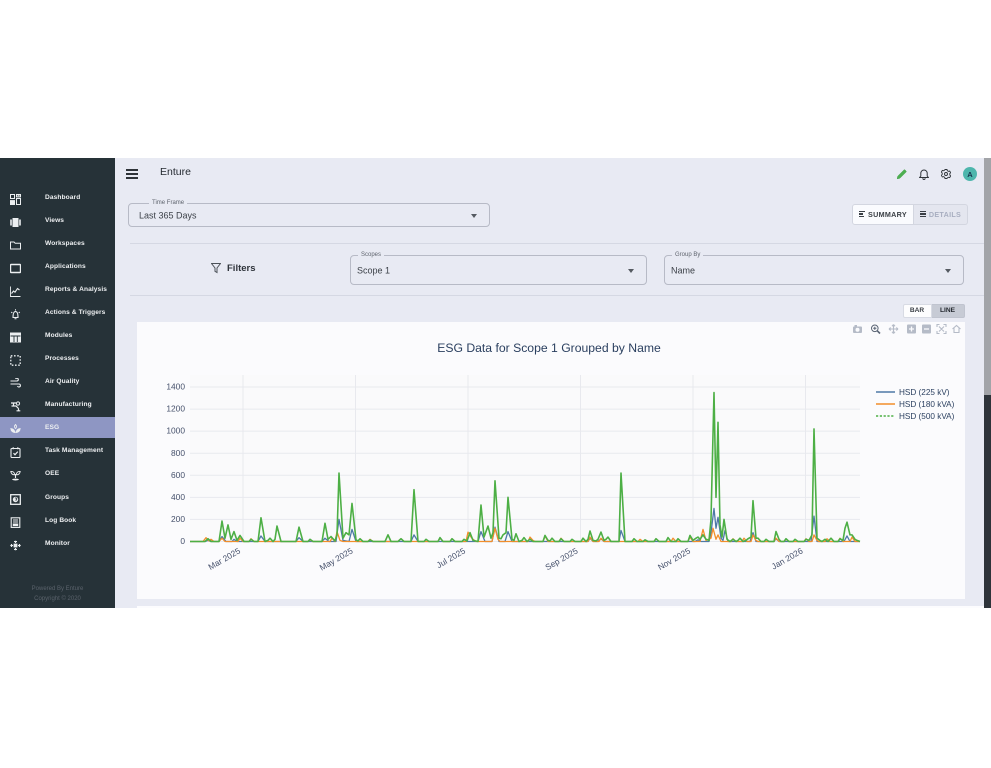 The height and width of the screenshot is (768, 991). Describe the element at coordinates (924, 392) in the screenshot. I see `svg-text: HSD (225 kV)` at that location.